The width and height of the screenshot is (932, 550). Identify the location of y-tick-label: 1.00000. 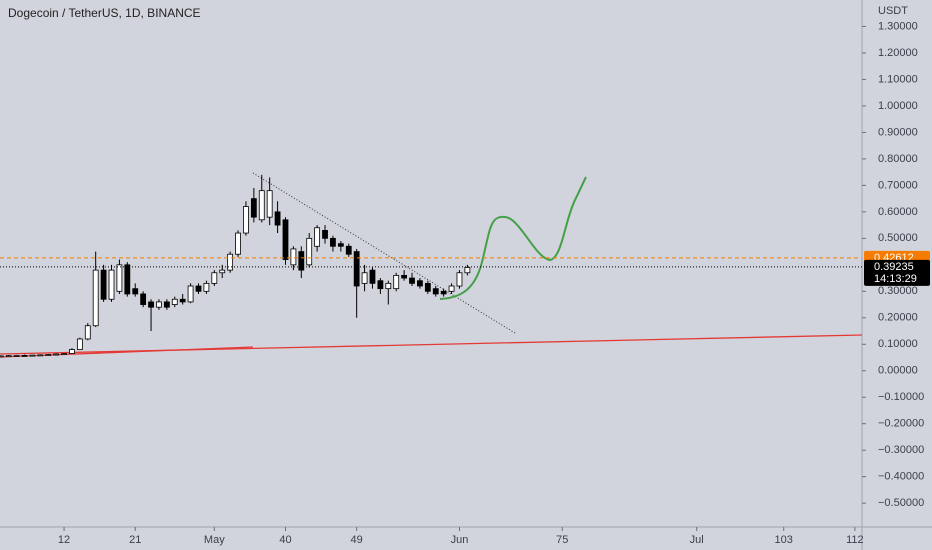
(898, 106).